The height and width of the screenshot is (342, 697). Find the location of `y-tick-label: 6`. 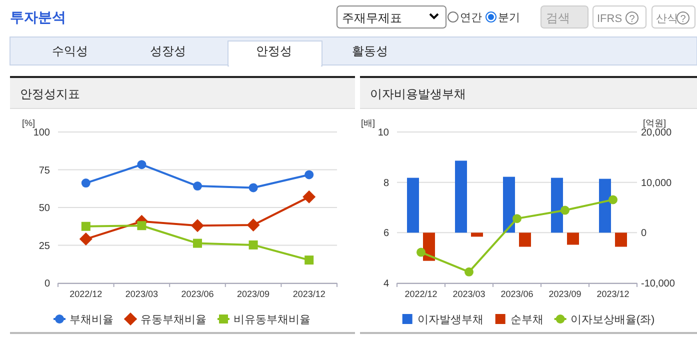

y-tick-label: 6 is located at coordinates (386, 234).